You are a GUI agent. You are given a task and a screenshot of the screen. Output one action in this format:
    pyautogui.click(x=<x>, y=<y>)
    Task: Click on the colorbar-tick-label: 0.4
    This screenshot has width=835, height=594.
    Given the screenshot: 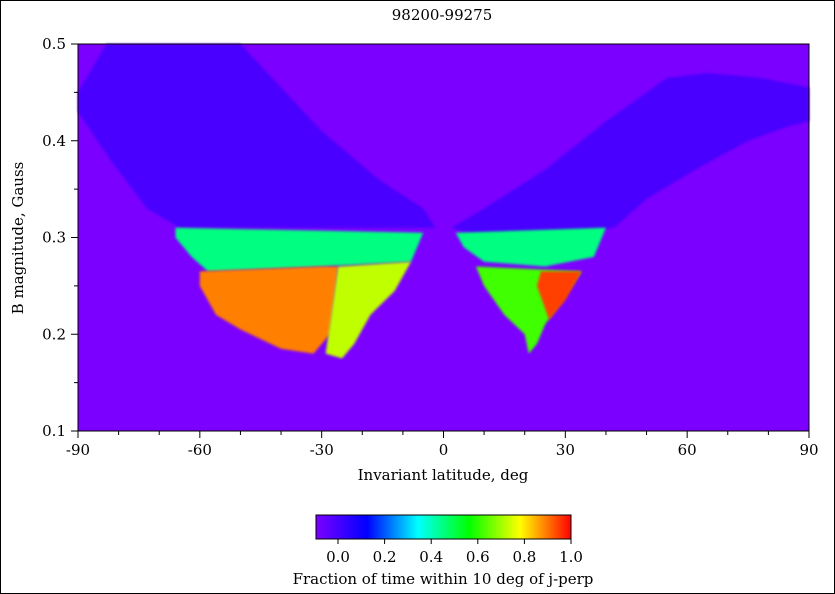 What is the action you would take?
    pyautogui.click(x=431, y=557)
    